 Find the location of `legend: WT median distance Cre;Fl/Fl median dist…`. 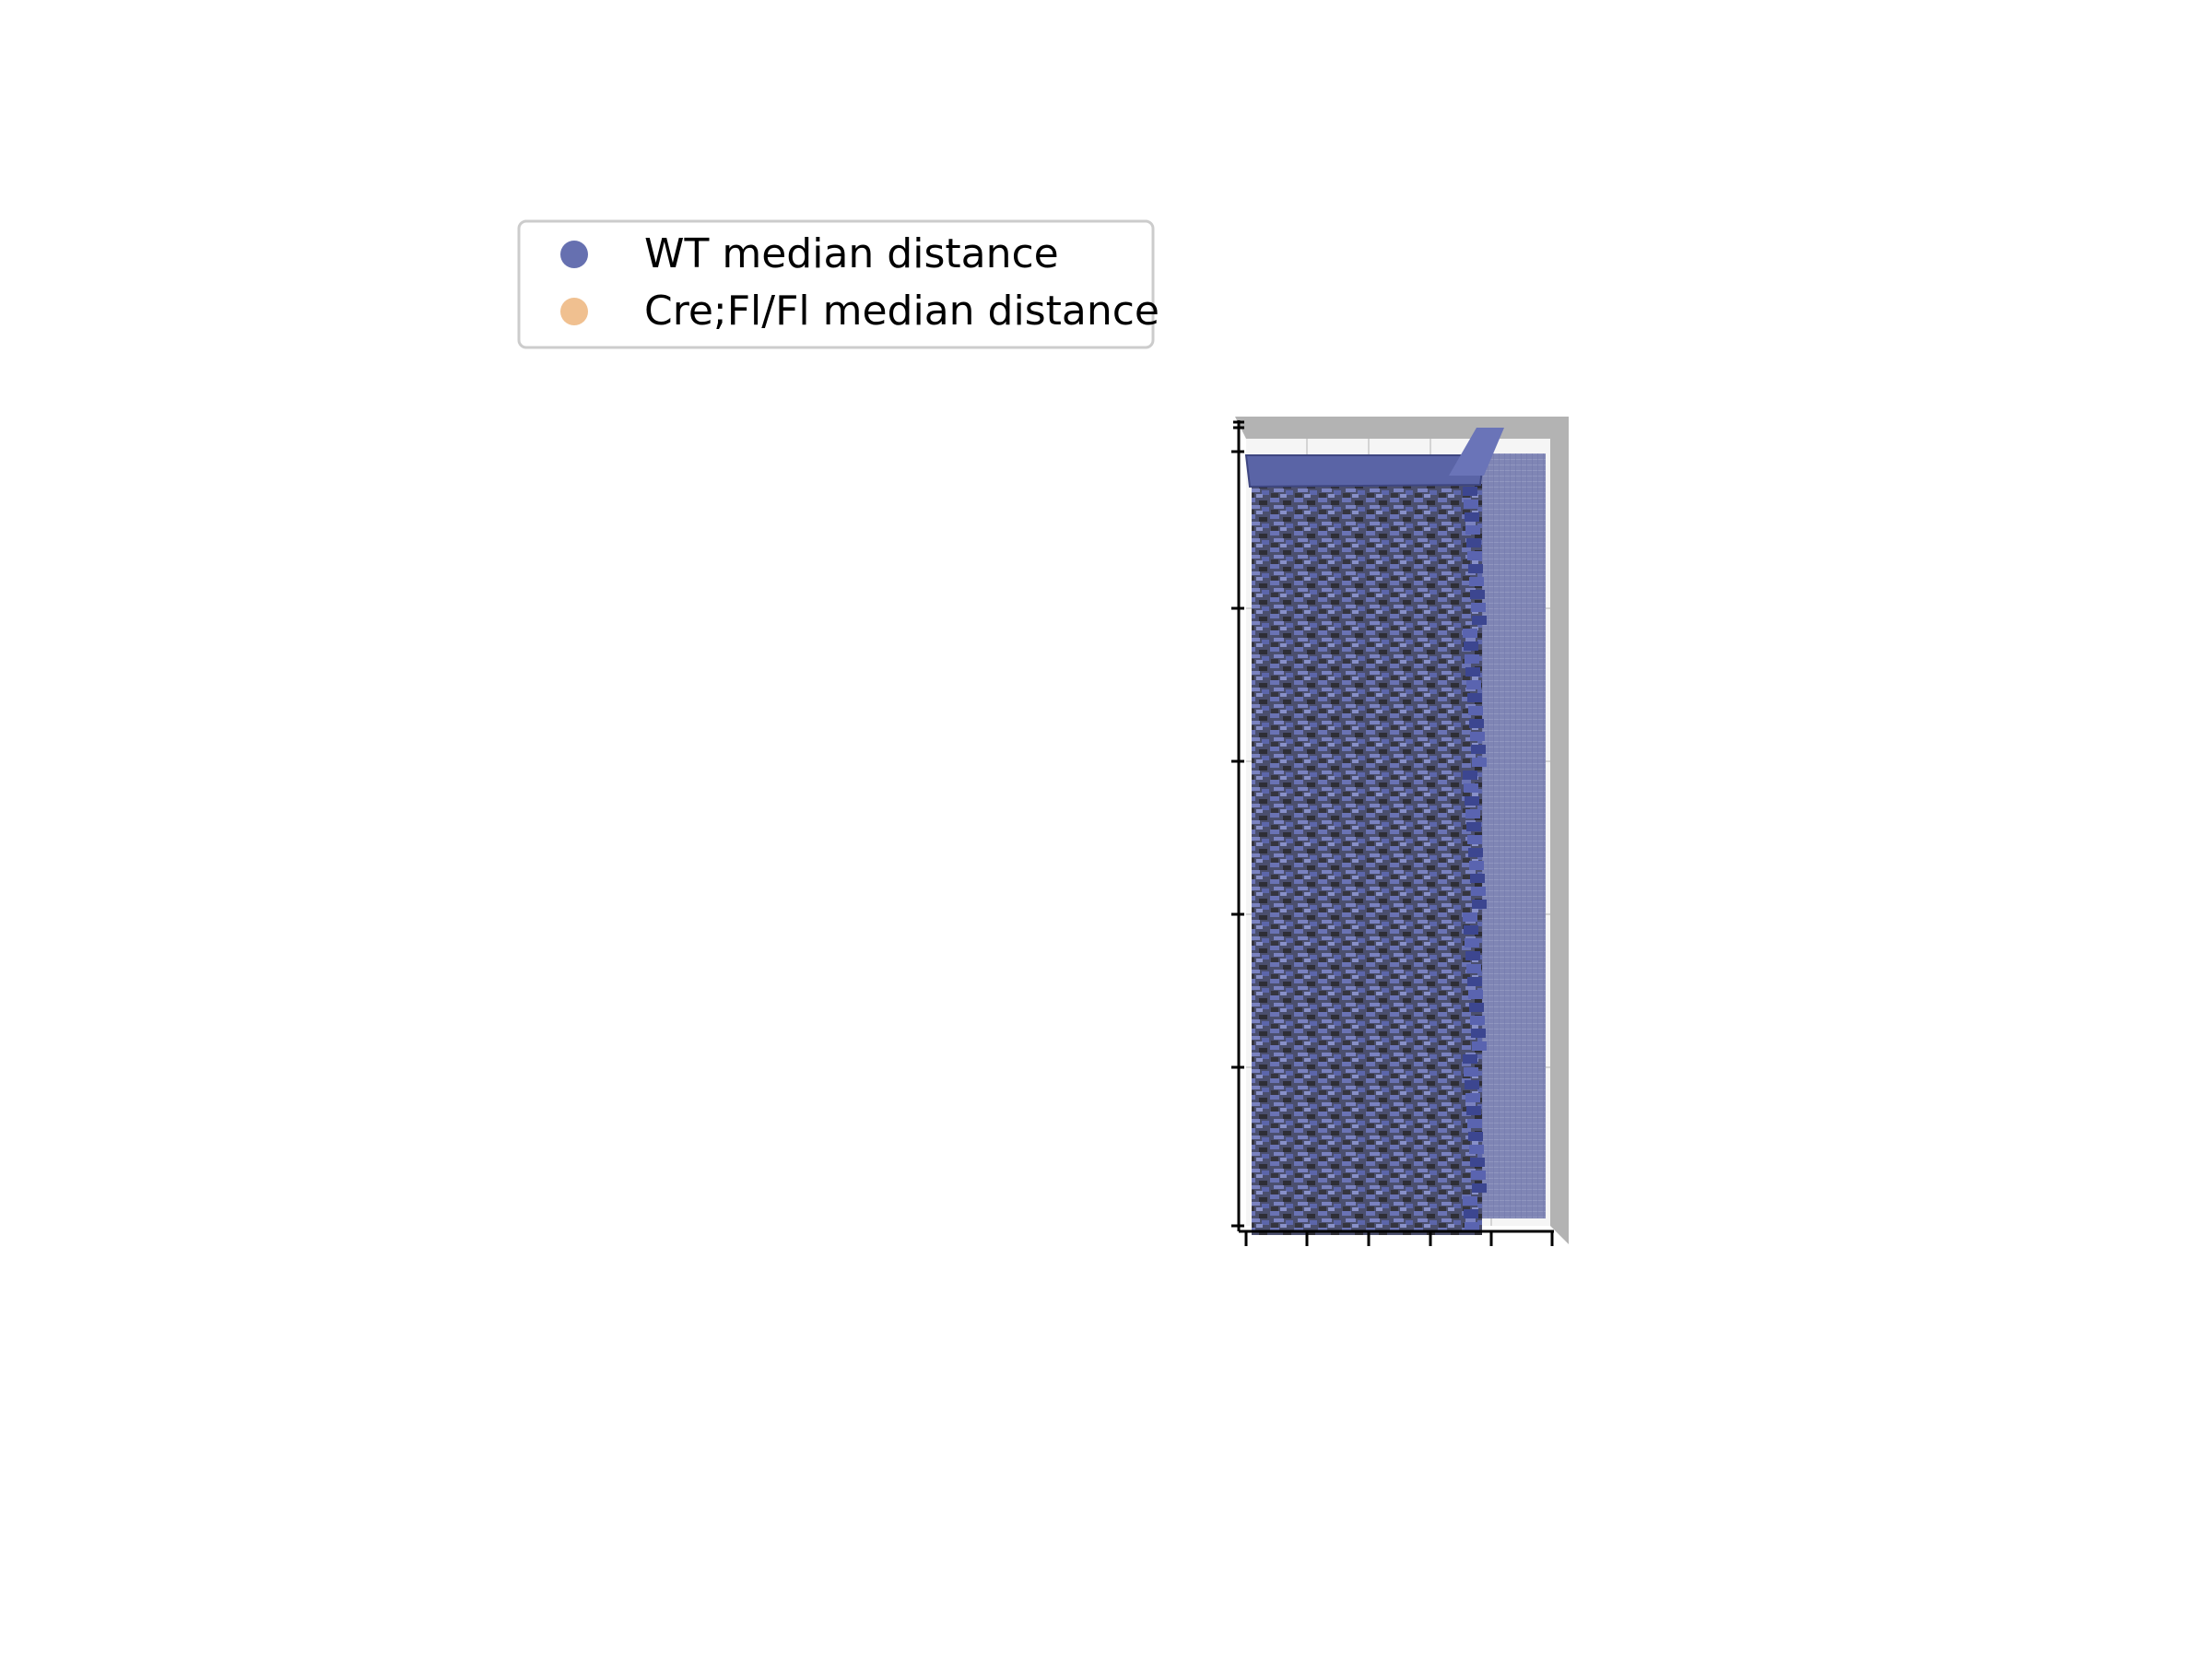

legend: WT median distance Cre;Fl/Fl median dist… is located at coordinates (838, 284).